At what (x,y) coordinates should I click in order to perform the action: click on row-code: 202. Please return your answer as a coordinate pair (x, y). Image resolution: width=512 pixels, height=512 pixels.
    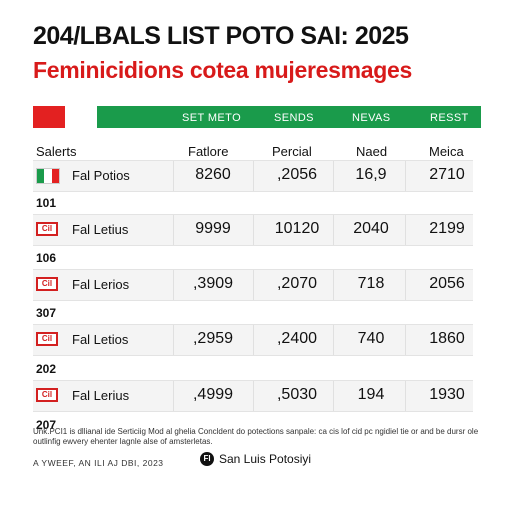
    Looking at the image, I should click on (46, 369).